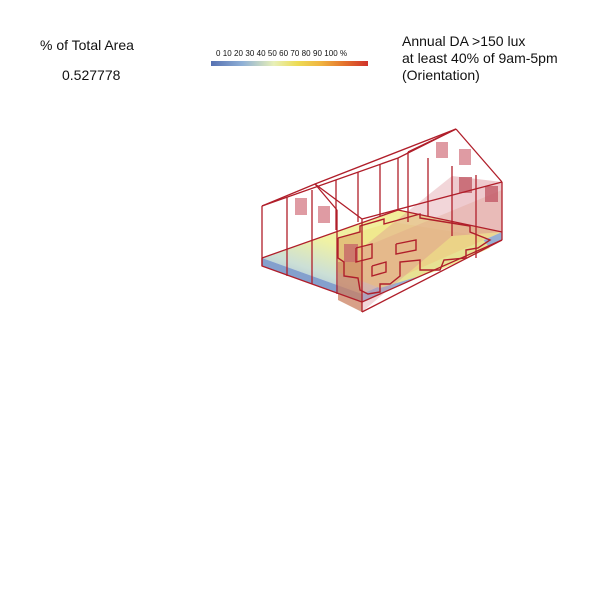  What do you see at coordinates (91, 75) in the screenshot?
I see `metric-value: 0.527778` at bounding box center [91, 75].